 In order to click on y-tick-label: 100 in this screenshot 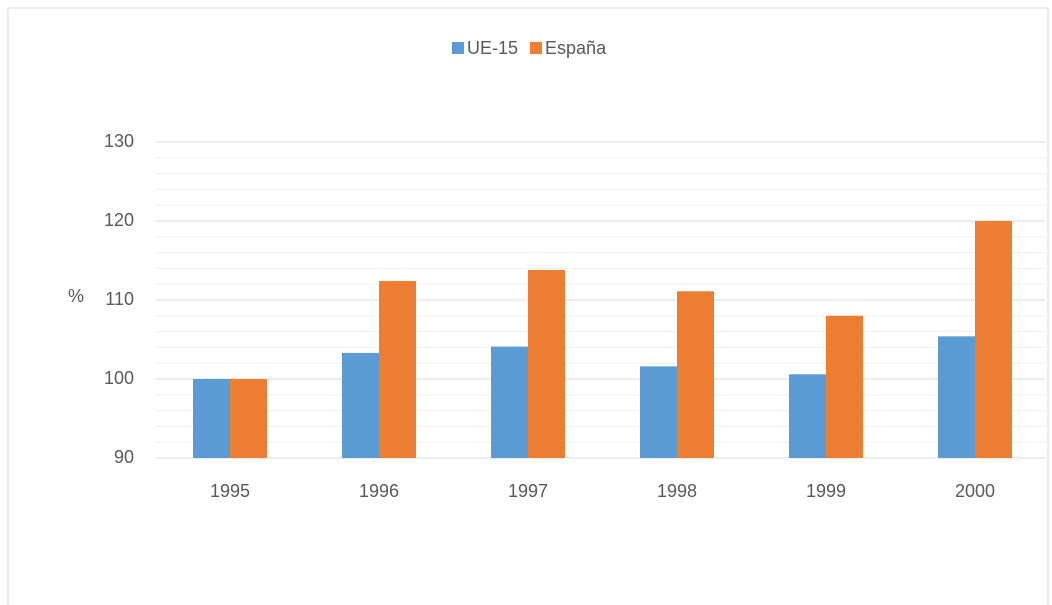, I will do `click(119, 378)`.